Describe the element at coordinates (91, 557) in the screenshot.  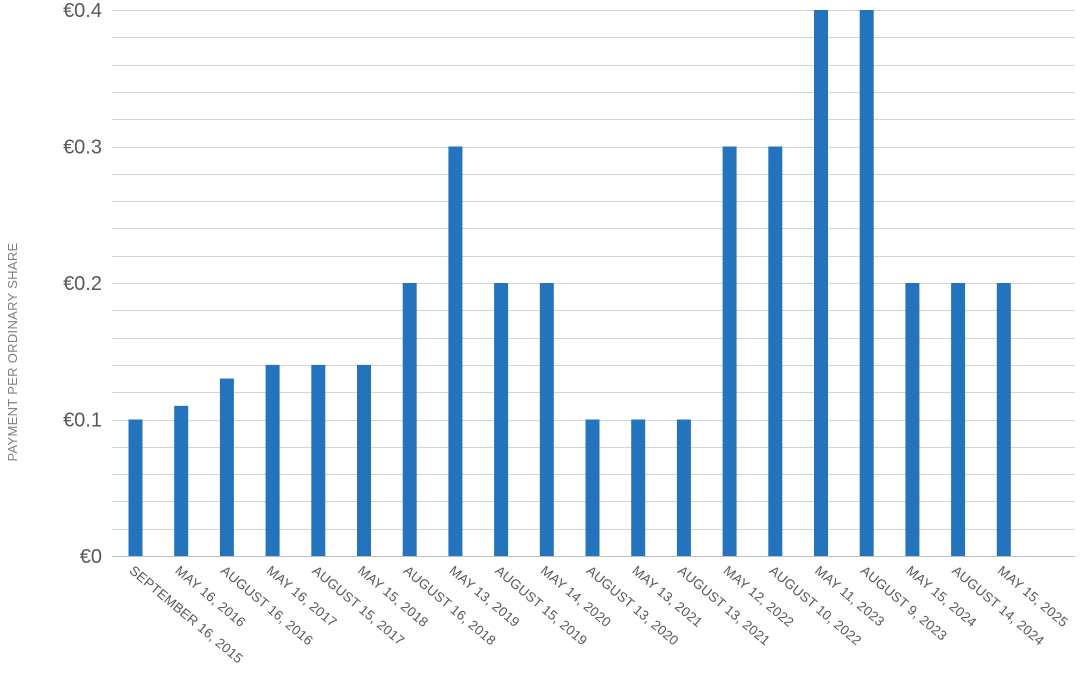
I see `y-tick-label: €0` at that location.